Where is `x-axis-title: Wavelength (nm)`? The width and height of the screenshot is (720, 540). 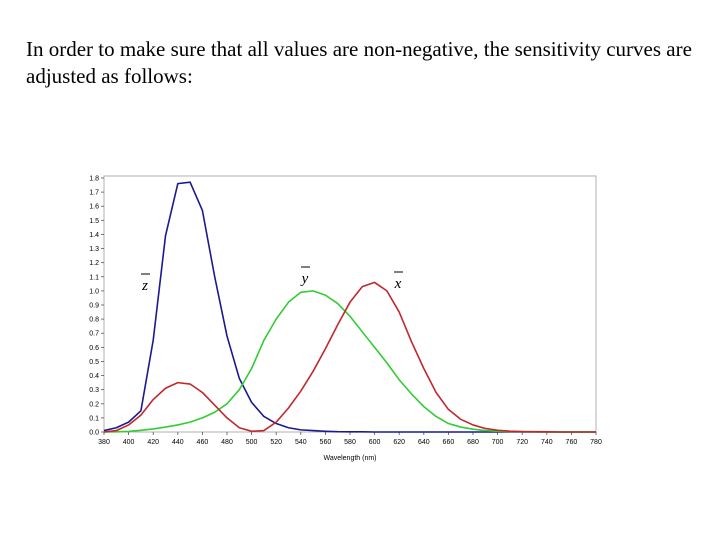 x-axis-title: Wavelength (nm) is located at coordinates (349, 458).